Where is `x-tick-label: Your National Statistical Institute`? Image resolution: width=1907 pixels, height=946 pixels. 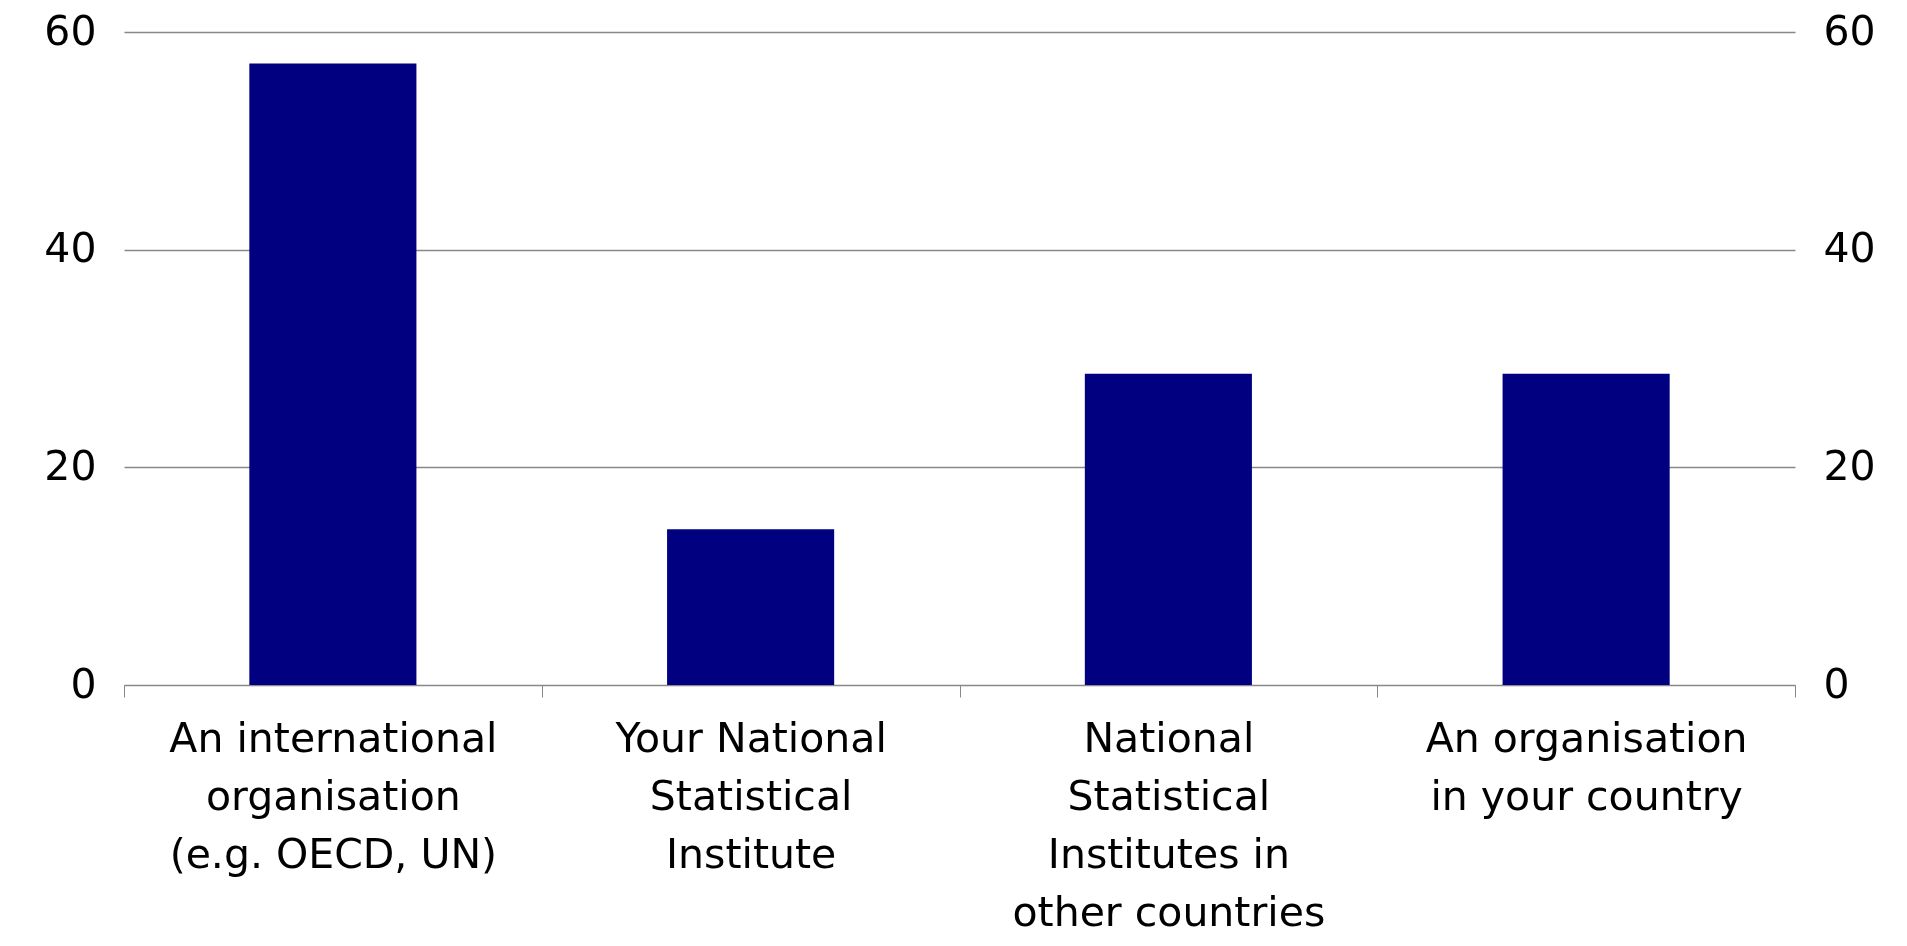 x-tick-label: Your National Statistical Institute is located at coordinates (750, 795).